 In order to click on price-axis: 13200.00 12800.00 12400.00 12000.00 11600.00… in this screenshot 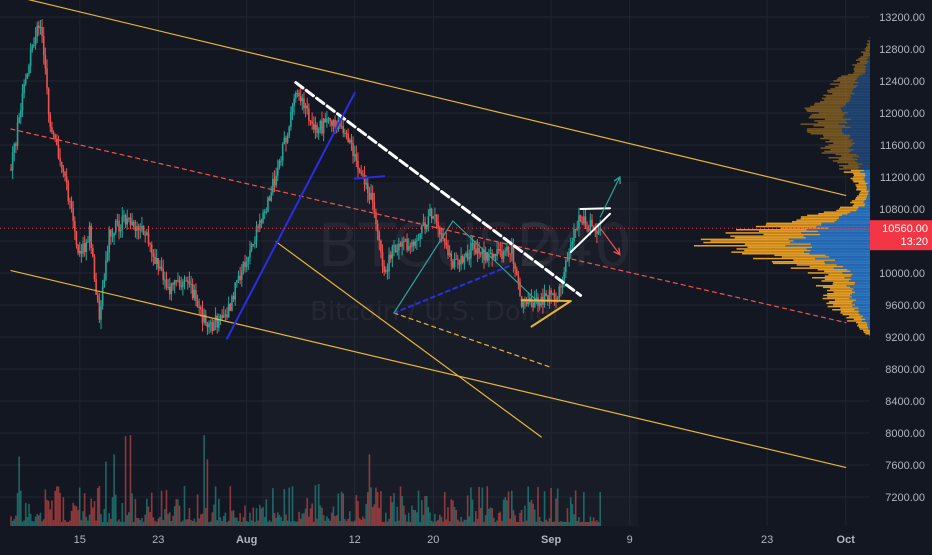, I will do `click(901, 275)`.